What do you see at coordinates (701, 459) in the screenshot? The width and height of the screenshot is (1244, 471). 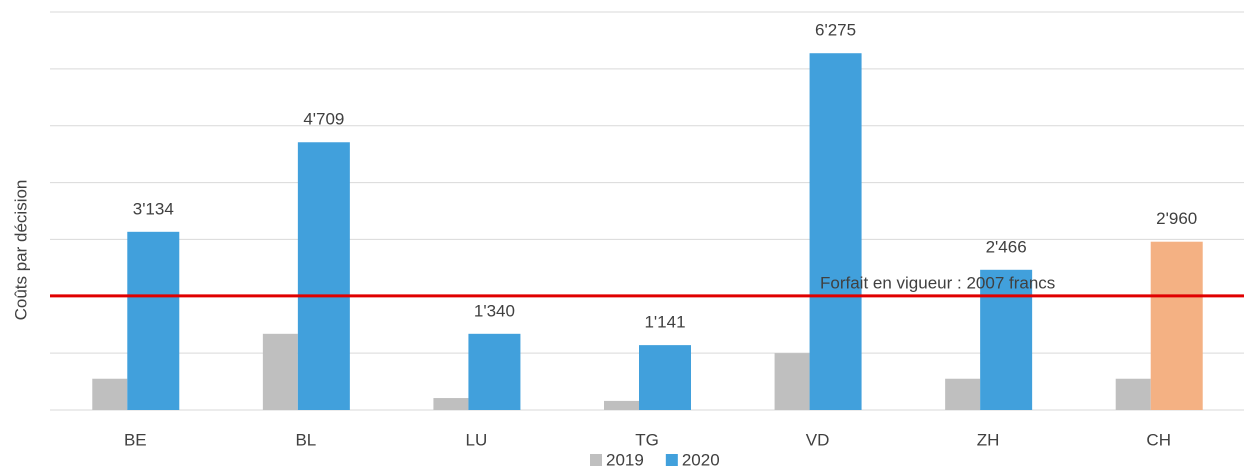 I see `legend-label: 2020` at bounding box center [701, 459].